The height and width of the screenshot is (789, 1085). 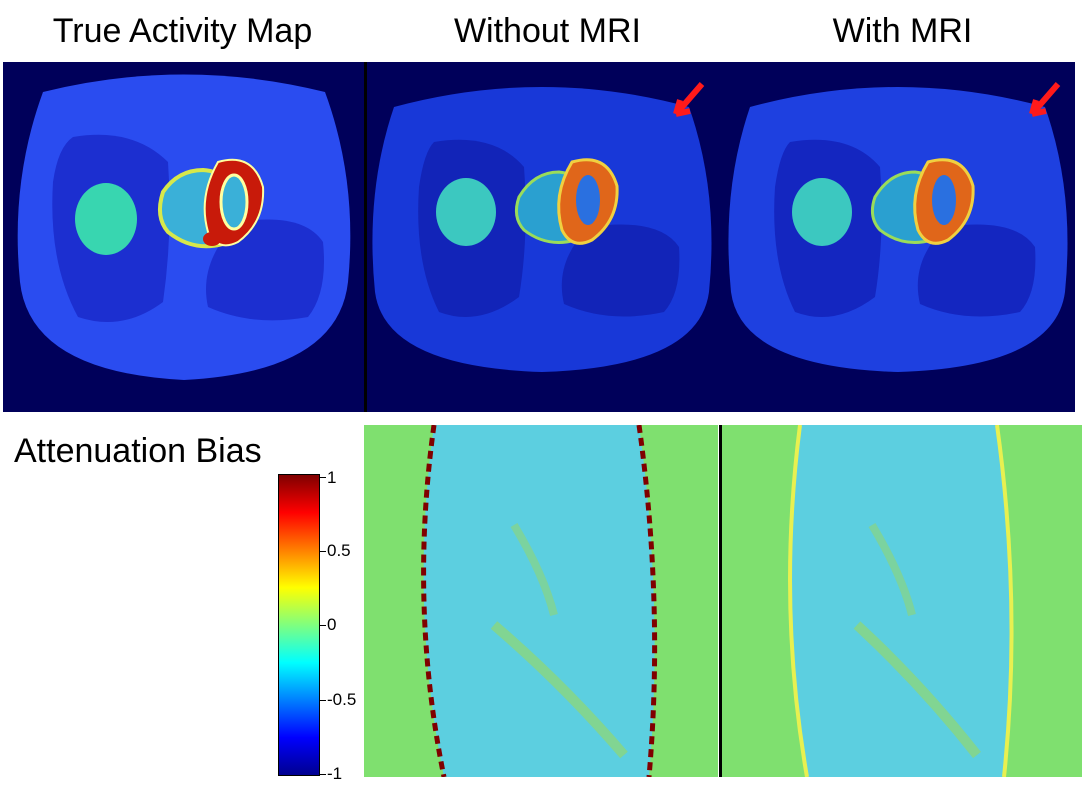 I want to click on divider, so click(x=720, y=601).